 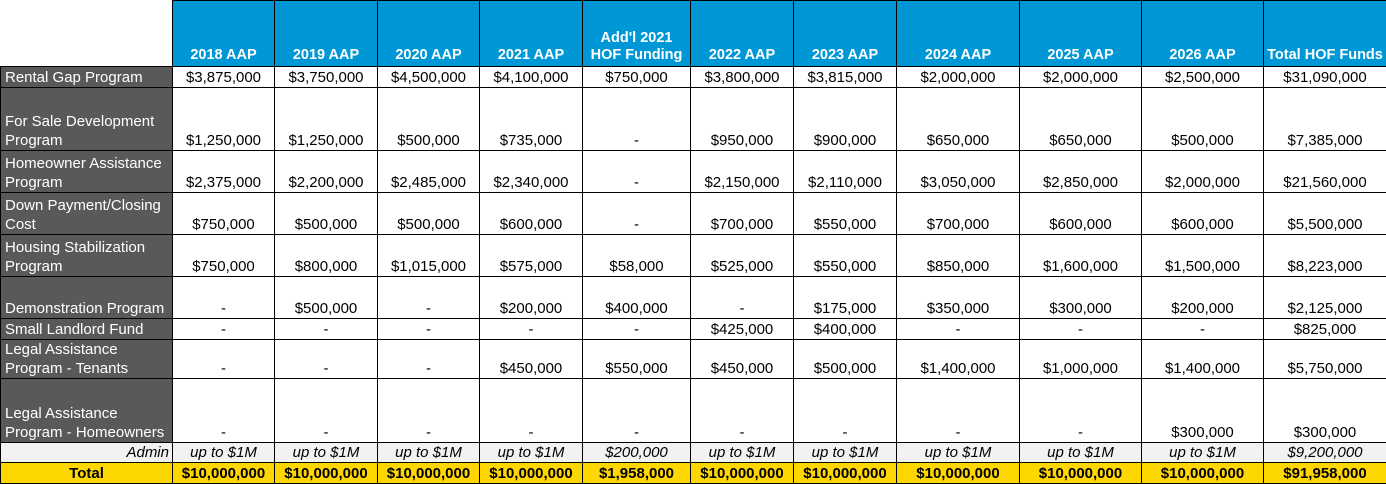 What do you see at coordinates (1202, 33) in the screenshot?
I see `column-header: 2026 AAP` at bounding box center [1202, 33].